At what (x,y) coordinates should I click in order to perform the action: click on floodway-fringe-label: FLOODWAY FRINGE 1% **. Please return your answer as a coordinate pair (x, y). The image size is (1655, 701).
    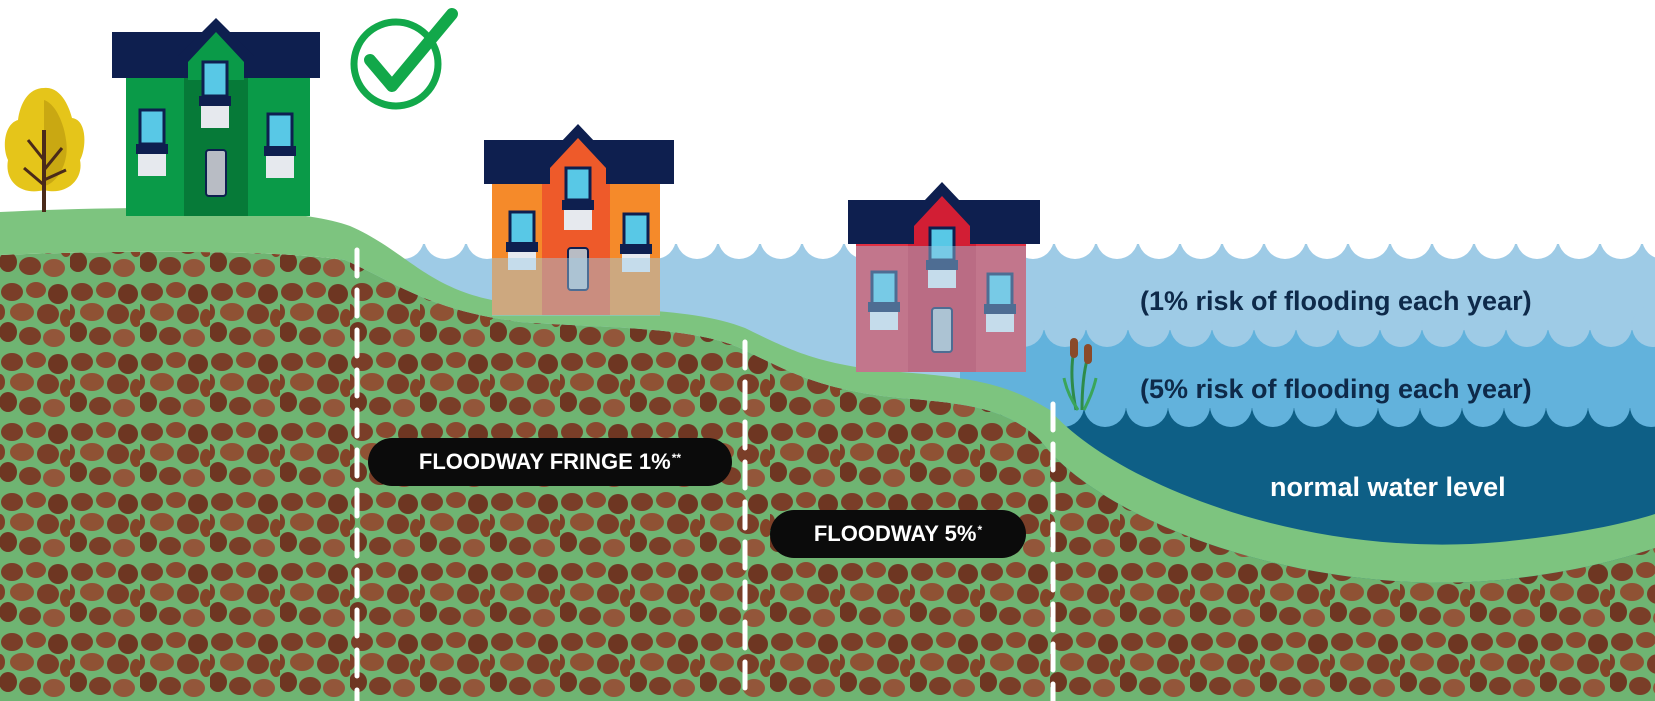
    Looking at the image, I should click on (550, 462).